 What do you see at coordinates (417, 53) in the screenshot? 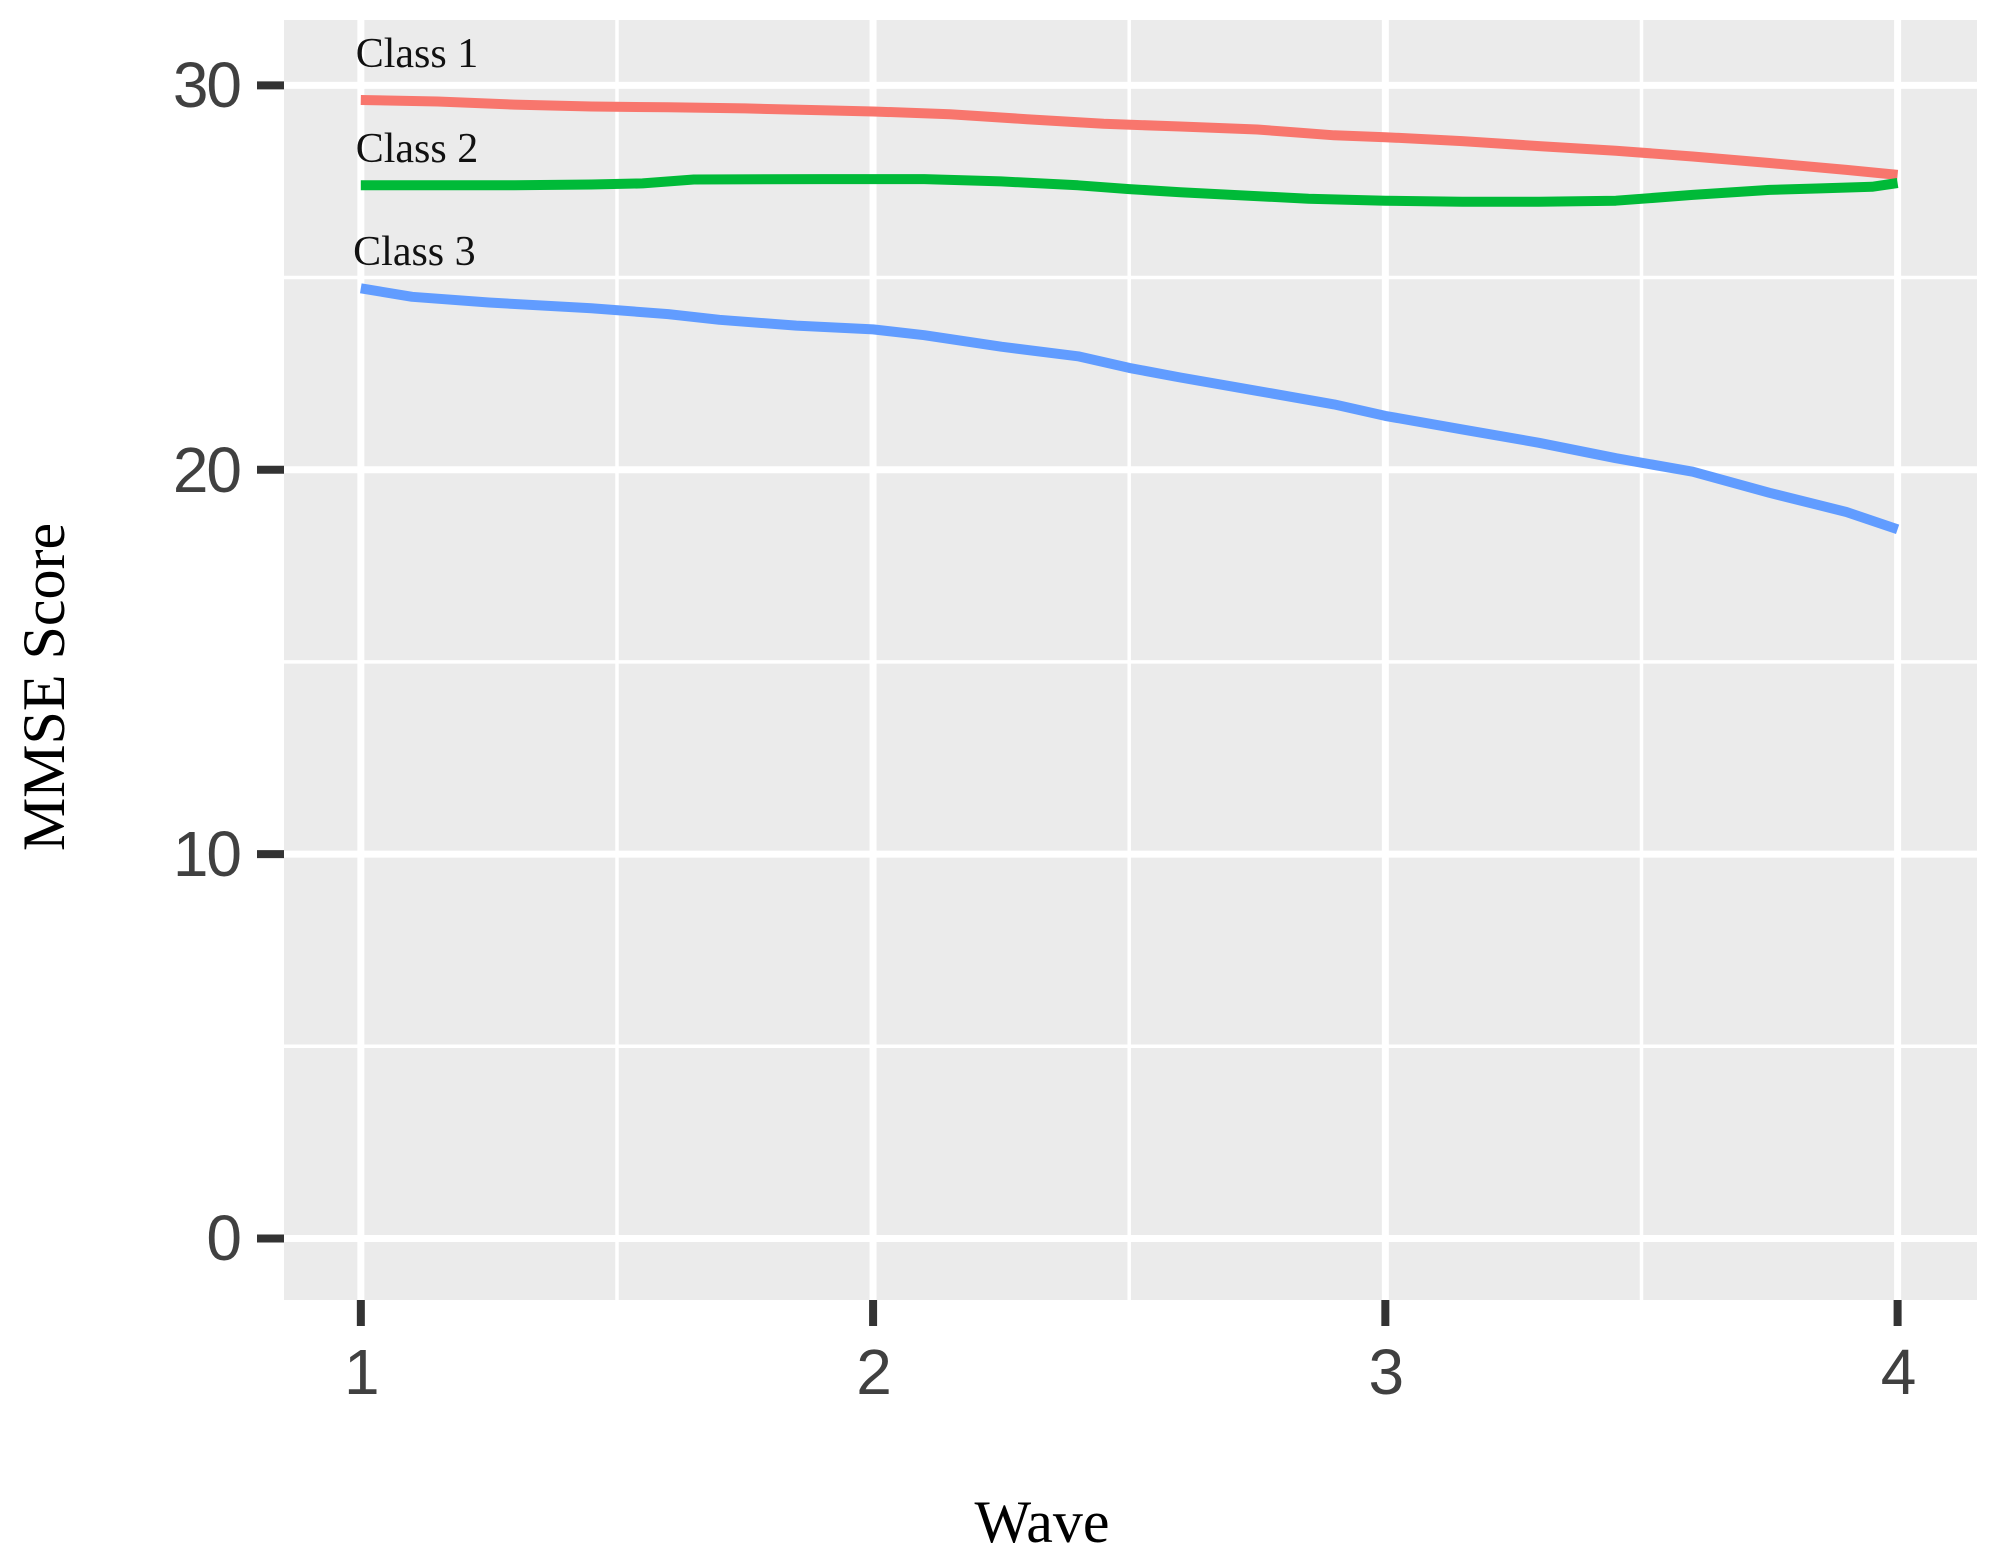
I see `annotation-class-1: Class 1` at bounding box center [417, 53].